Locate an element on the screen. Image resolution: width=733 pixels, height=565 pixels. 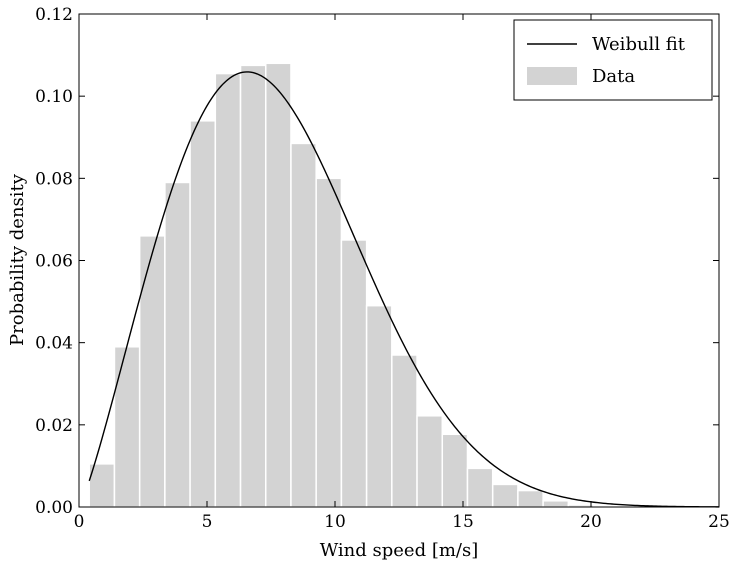
y-tick-label: 0.00 is located at coordinates (54, 508).